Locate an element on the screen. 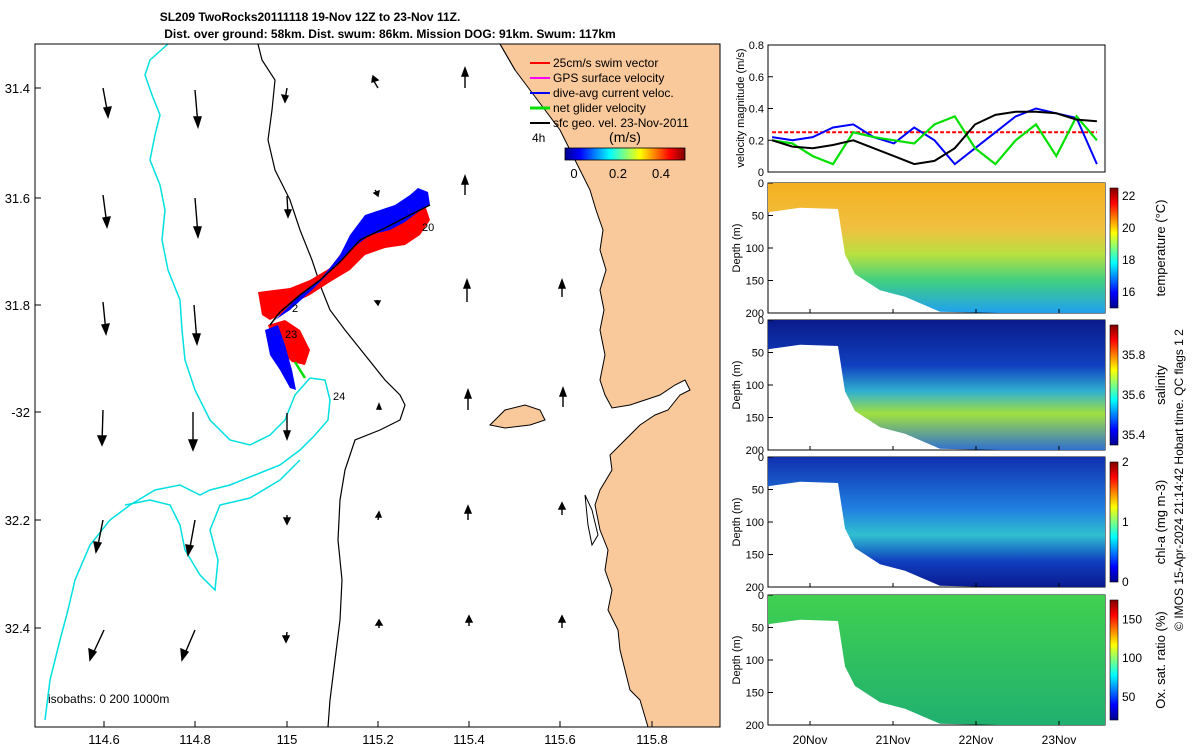  speed-colorbar is located at coordinates (625, 154).